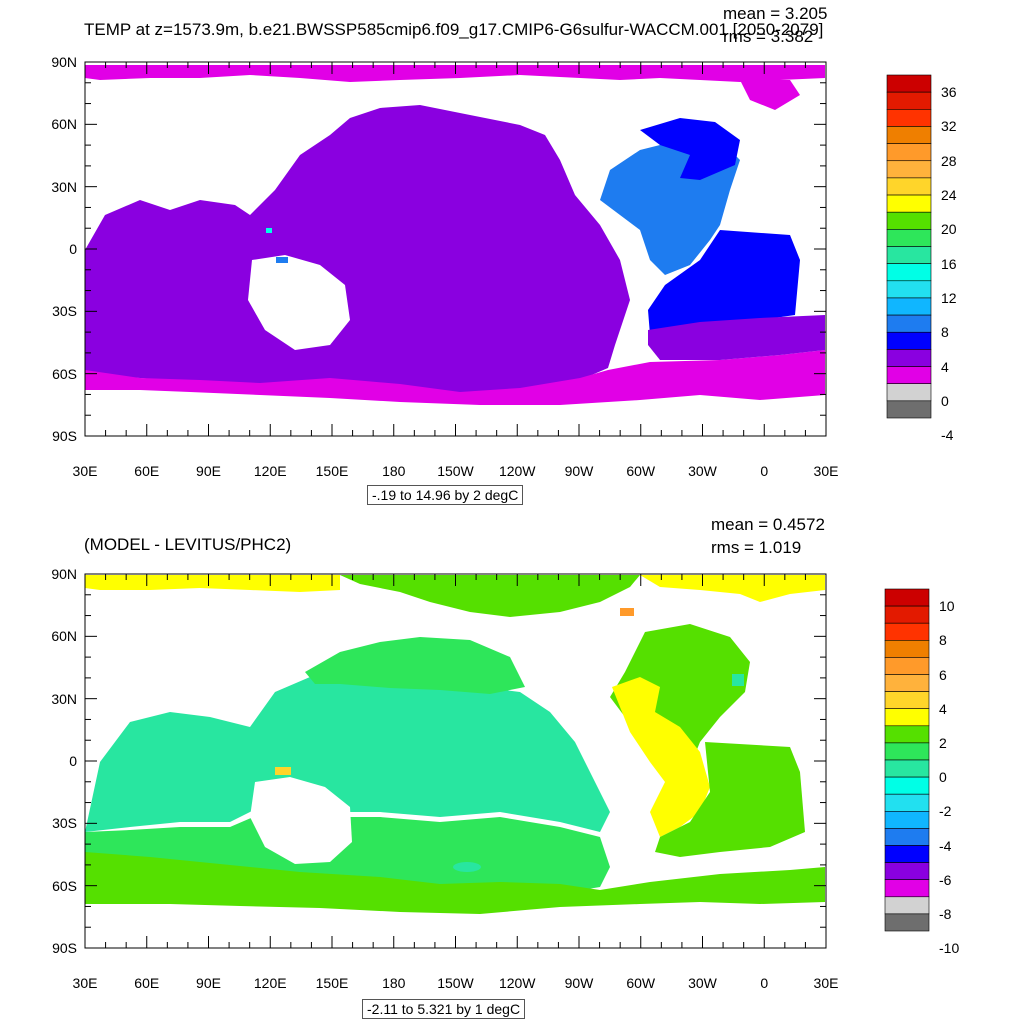 This screenshot has height=1024, width=1024. What do you see at coordinates (627, 612) in the screenshot?
I see `bottom-patch-orange` at bounding box center [627, 612].